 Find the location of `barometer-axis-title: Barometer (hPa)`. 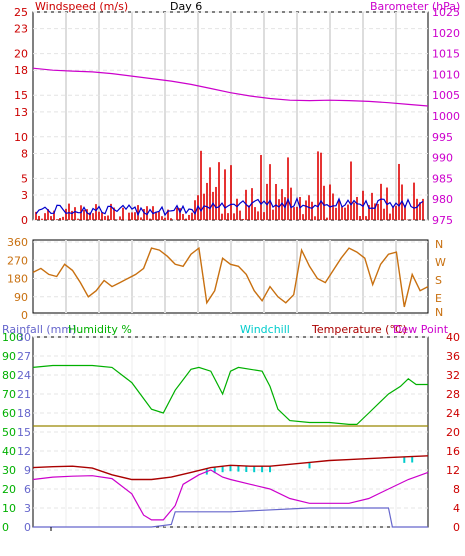

barometer-axis-title: Barometer (hPa) is located at coordinates (415, 6).